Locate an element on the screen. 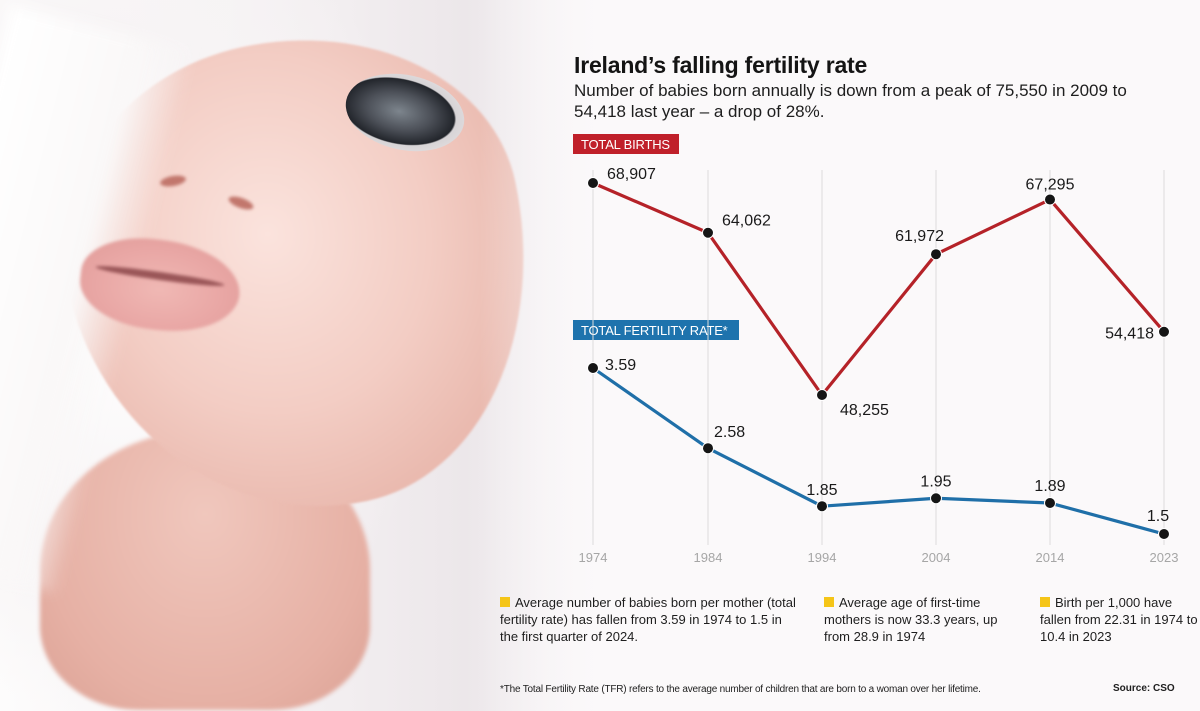 This screenshot has height=711, width=1200. x-axis-ticks: 1974 1984 1994 2004 2014 2023 is located at coordinates (879, 557).